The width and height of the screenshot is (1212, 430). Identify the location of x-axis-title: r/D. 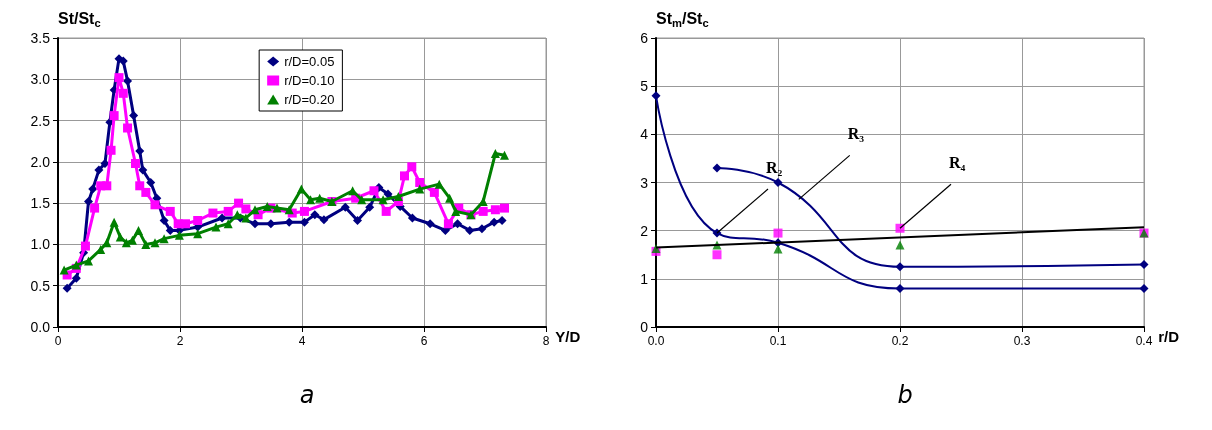
(1169, 336).